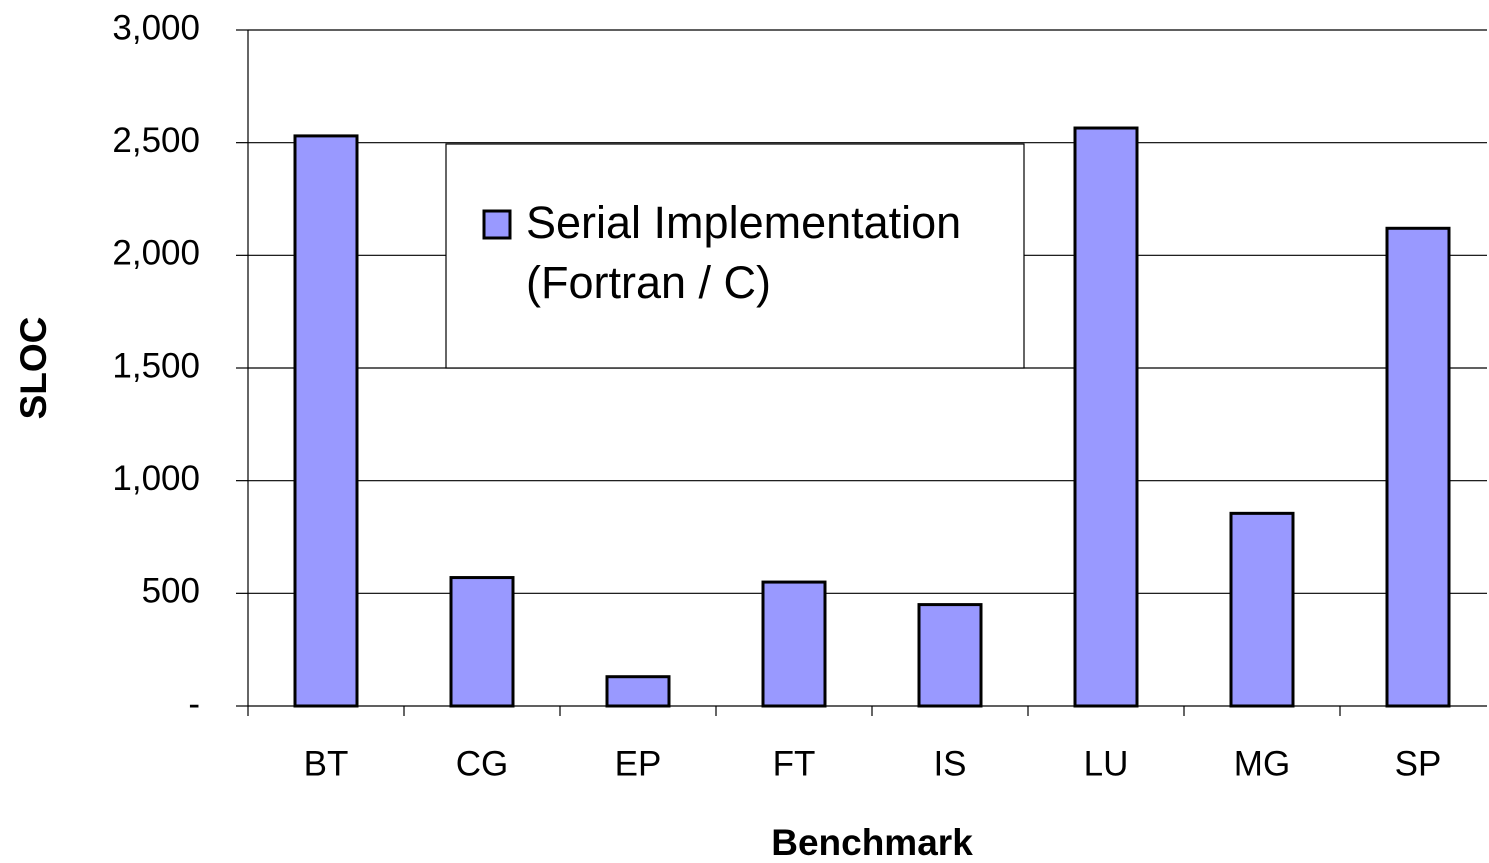 The image size is (1489, 863). What do you see at coordinates (497, 224) in the screenshot?
I see `legend-swatch` at bounding box center [497, 224].